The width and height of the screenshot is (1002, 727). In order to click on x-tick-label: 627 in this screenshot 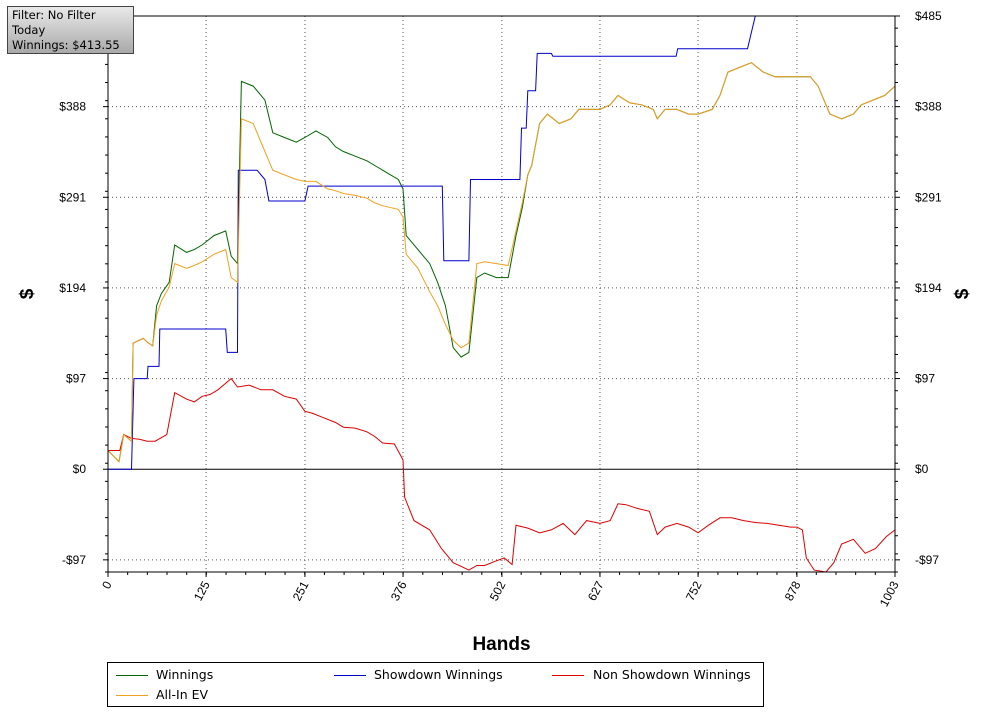, I will do `click(596, 591)`.